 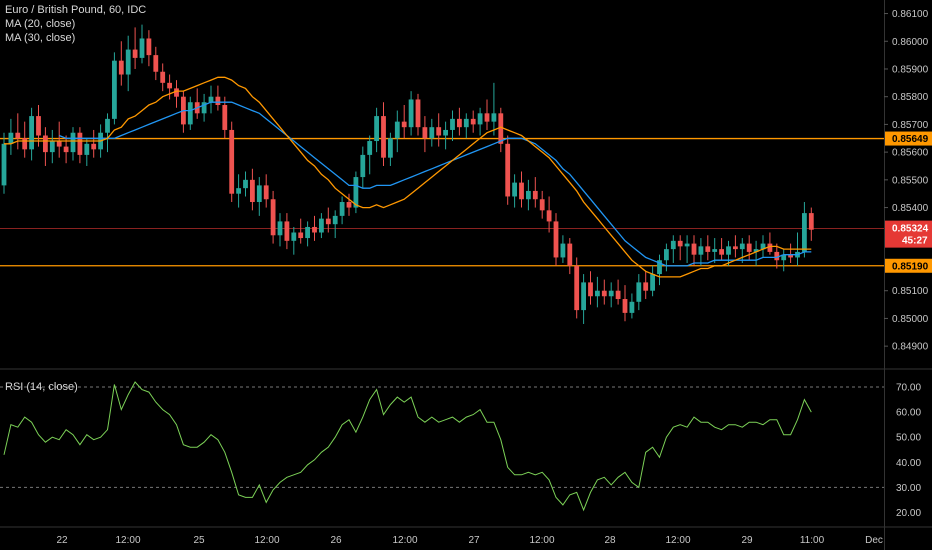 I want to click on time-tick-label: Dec, so click(x=874, y=540).